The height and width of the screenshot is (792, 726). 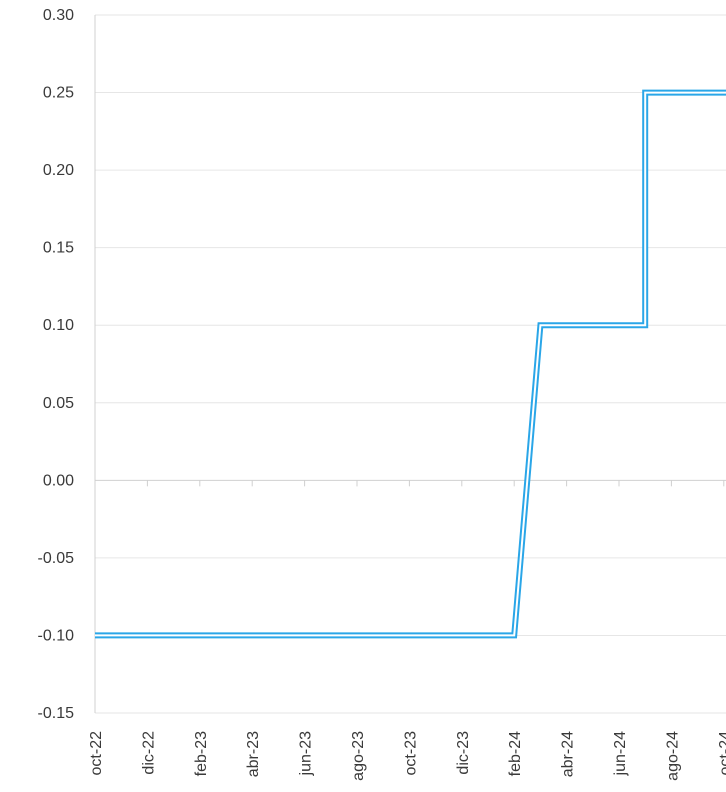 What do you see at coordinates (148, 753) in the screenshot?
I see `x-tick-label: dic-22` at bounding box center [148, 753].